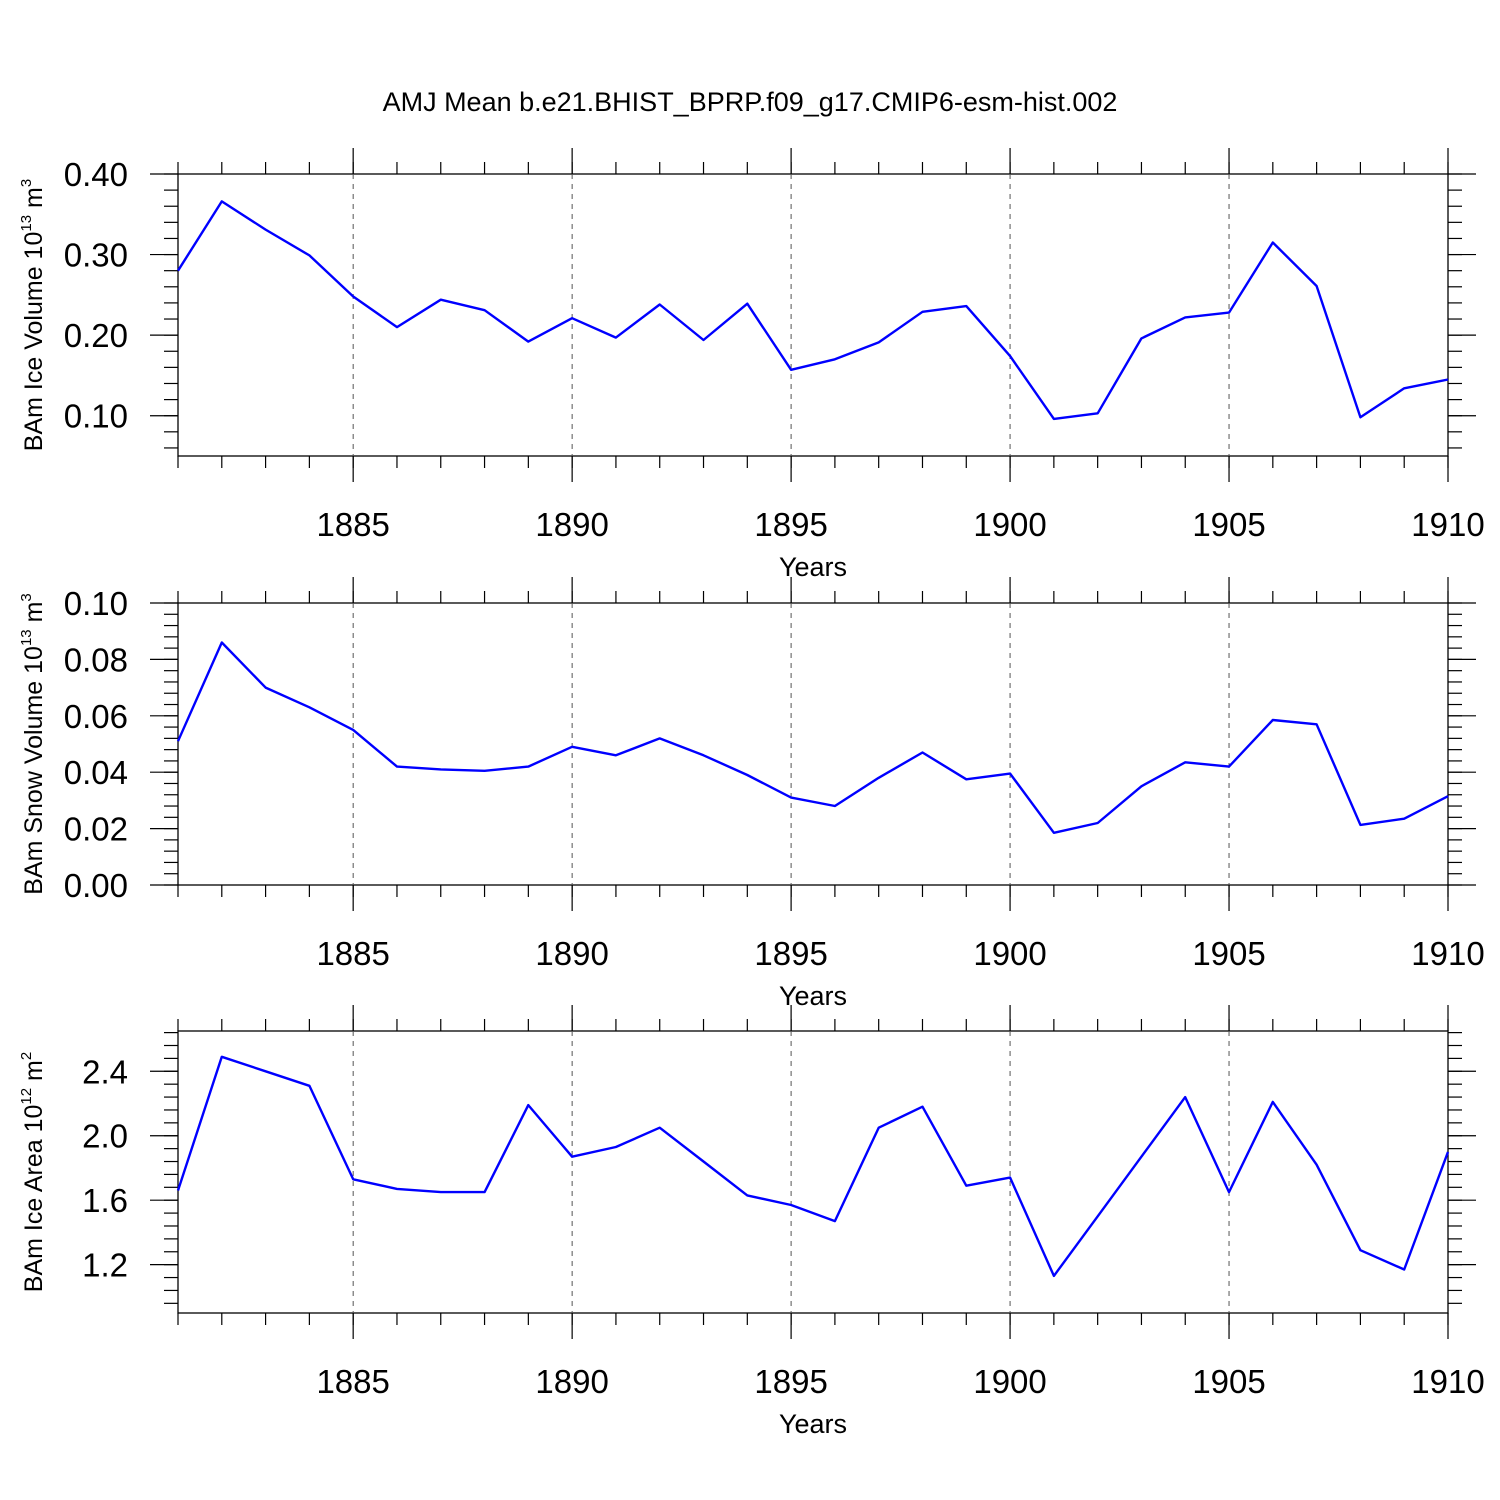 The width and height of the screenshot is (1500, 1500). I want to click on y-tick-label: 0.04, so click(96, 772).